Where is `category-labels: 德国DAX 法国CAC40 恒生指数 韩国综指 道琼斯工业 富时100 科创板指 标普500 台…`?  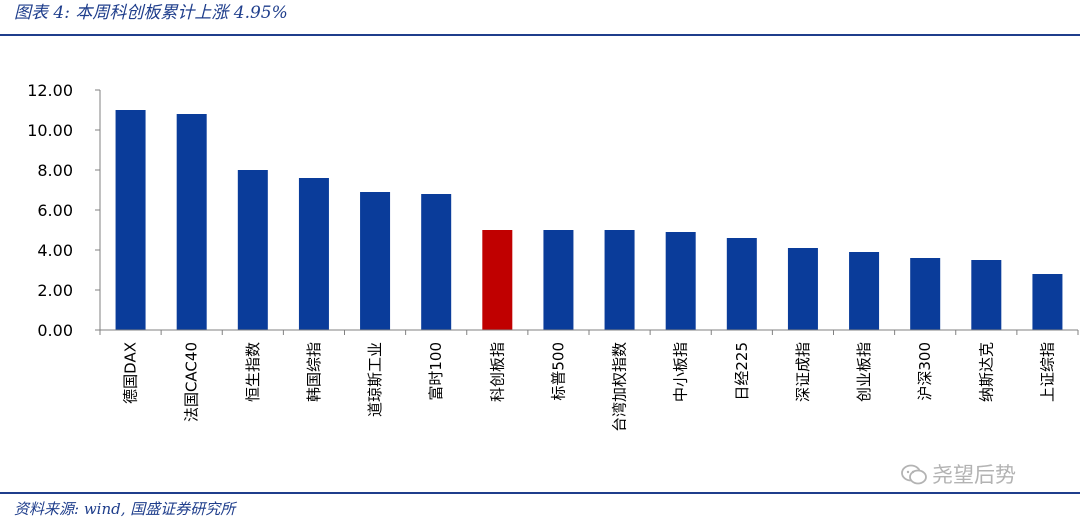 category-labels: 德国DAX 法国CAC40 恒生指数 韩国综指 道琼斯工业 富时100 科创板指 标普500 台… is located at coordinates (589, 387).